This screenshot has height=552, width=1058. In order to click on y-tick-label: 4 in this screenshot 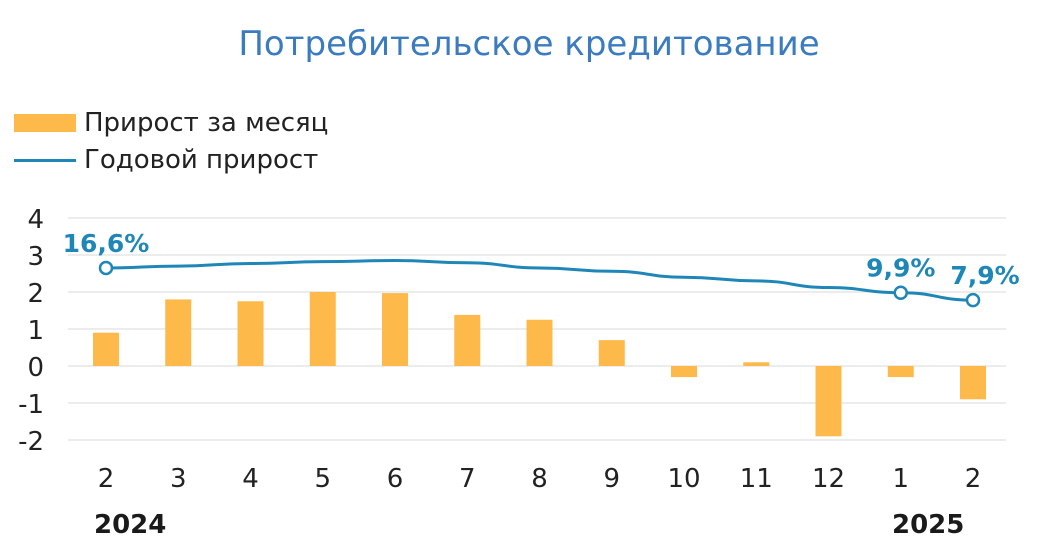, I will do `click(35, 220)`.